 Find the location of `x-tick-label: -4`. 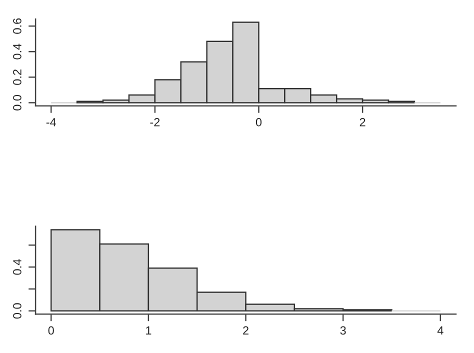

x-tick-label: -4 is located at coordinates (51, 122).